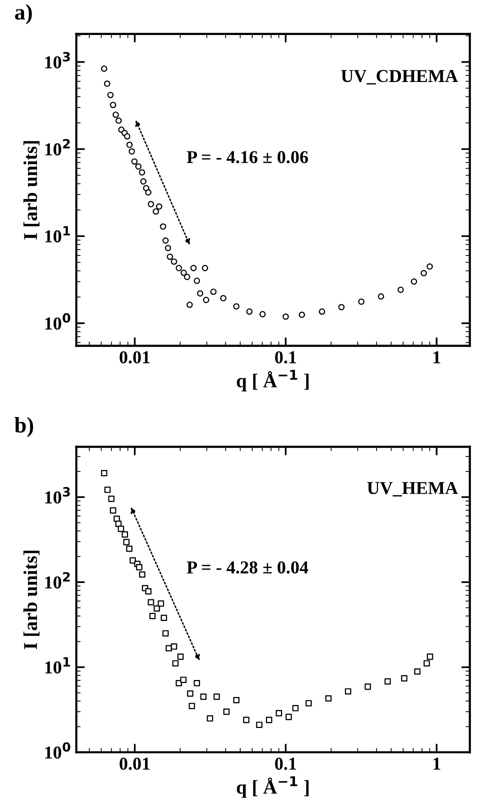 The height and width of the screenshot is (808, 477). Describe the element at coordinates (247, 567) in the screenshot. I see `annotation: P = - 4.28 ± 0.04` at that location.